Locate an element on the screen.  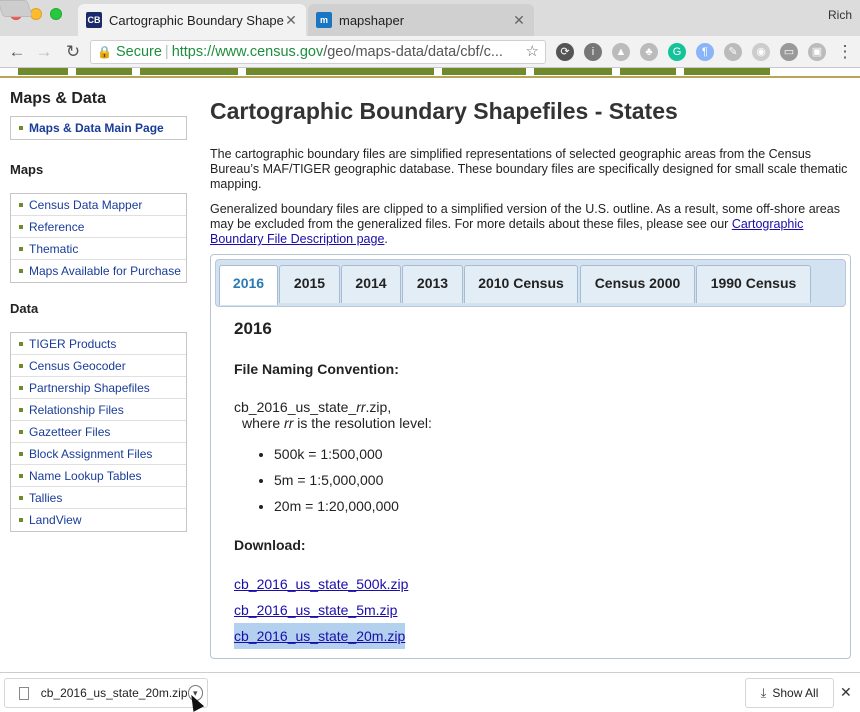
menu-kebab-icon: ⋮ is located at coordinates (845, 51).